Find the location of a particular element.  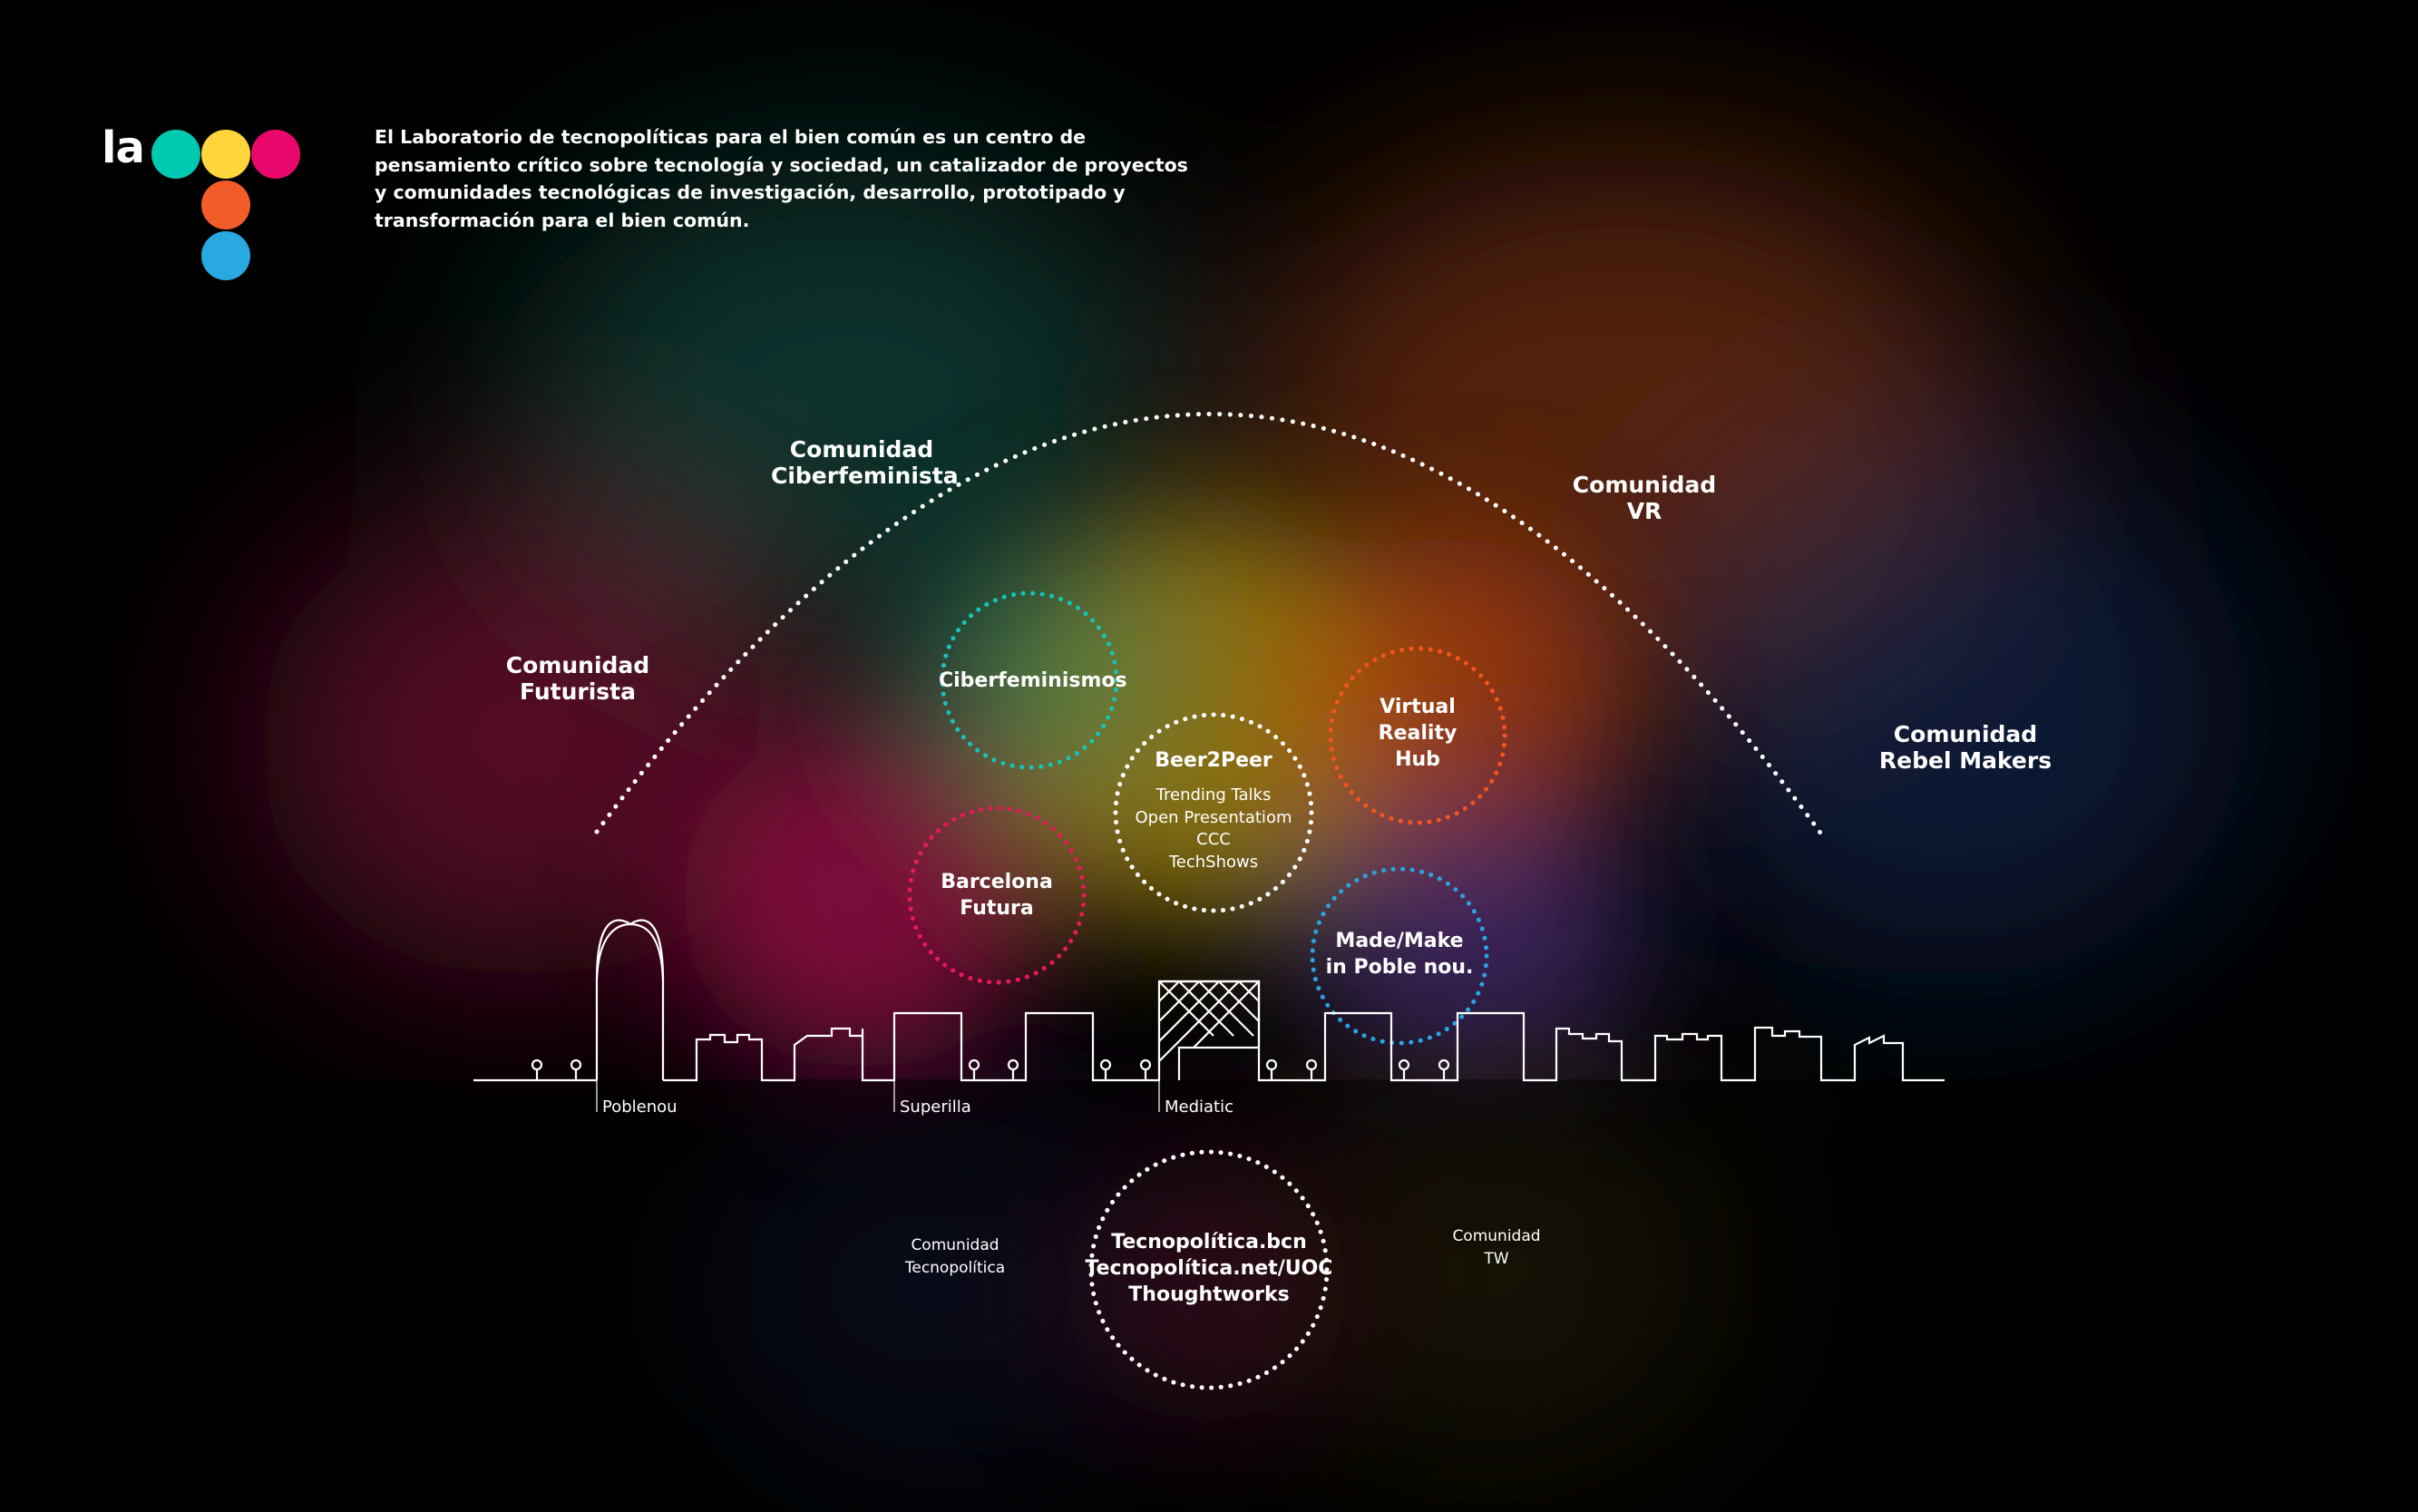

community-arc is located at coordinates (1211, 627).